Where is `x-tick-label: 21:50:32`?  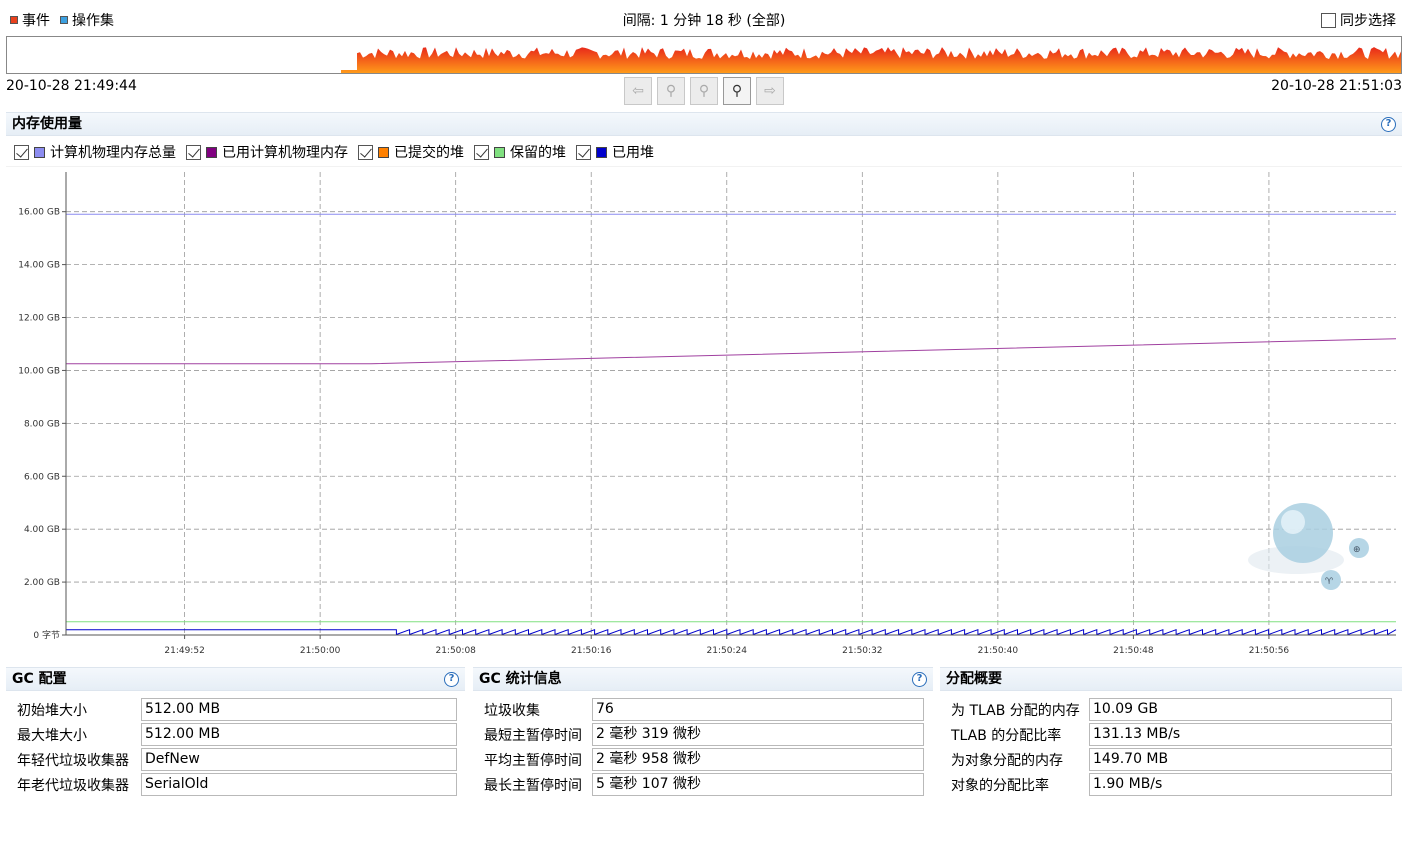 x-tick-label: 21:50:32 is located at coordinates (862, 651).